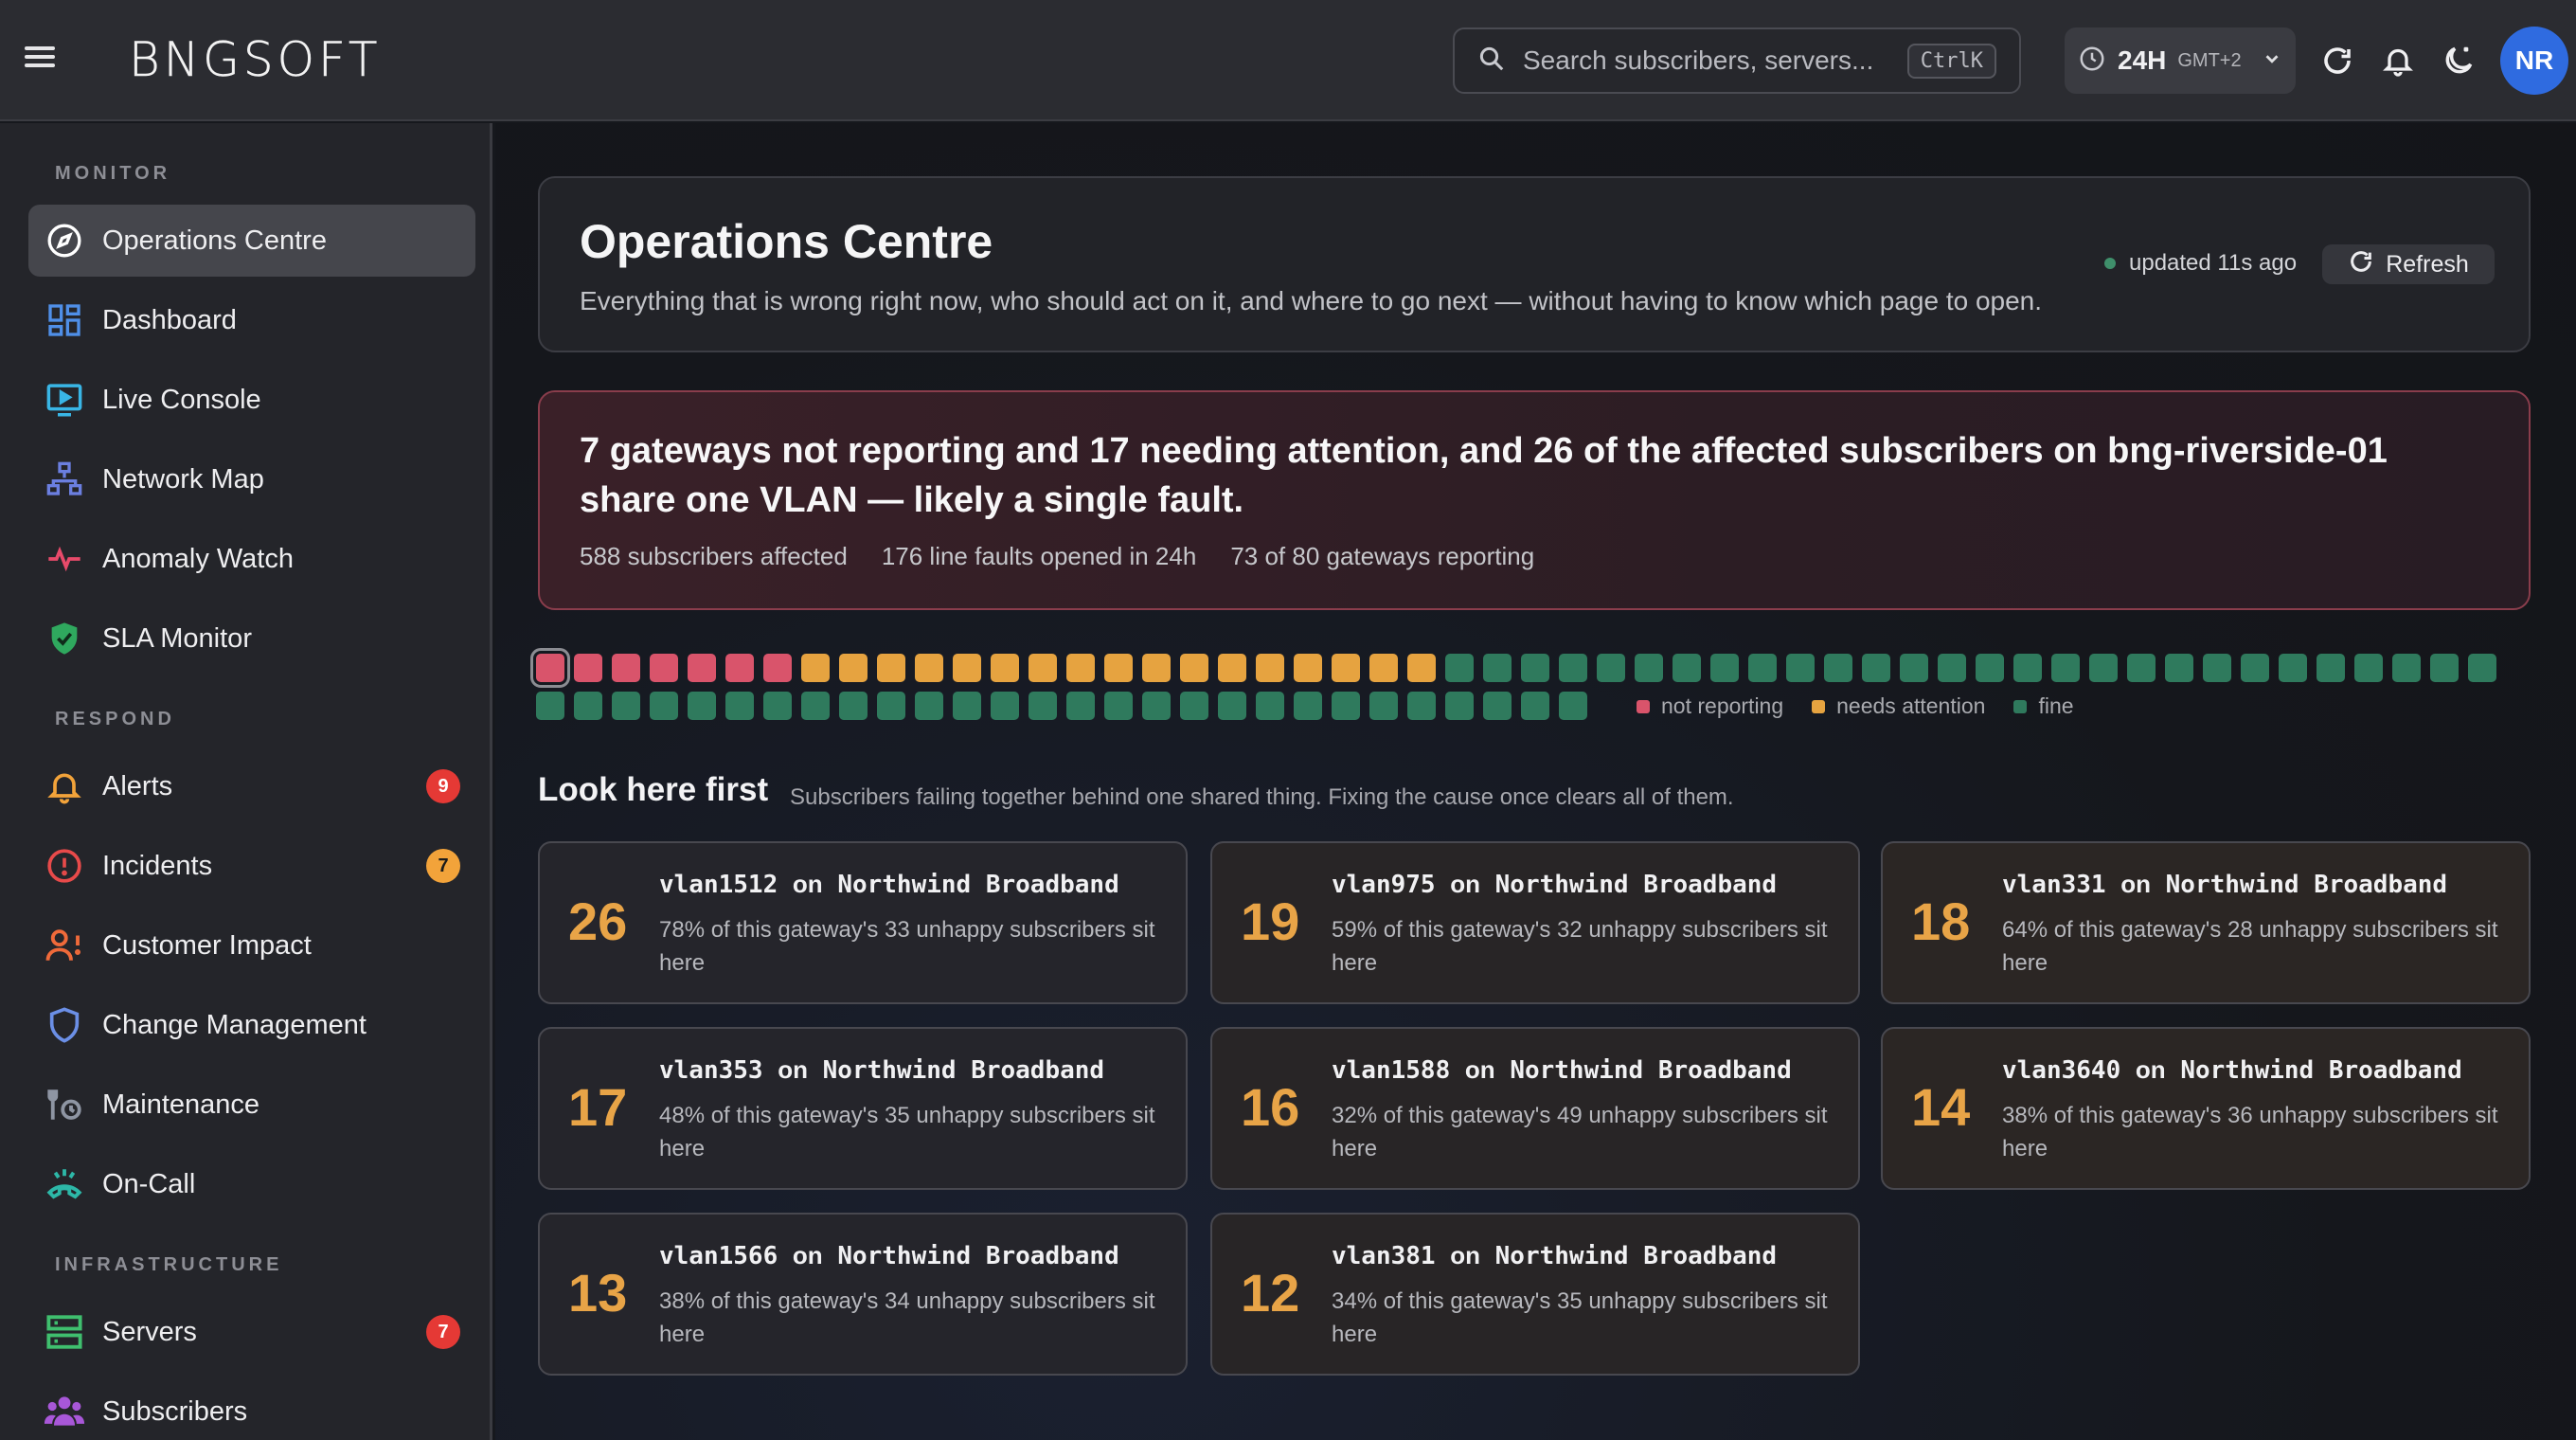 The image size is (2576, 1440). Describe the element at coordinates (251, 1025) in the screenshot. I see `sidebar-item-change-management: Change Management` at that location.